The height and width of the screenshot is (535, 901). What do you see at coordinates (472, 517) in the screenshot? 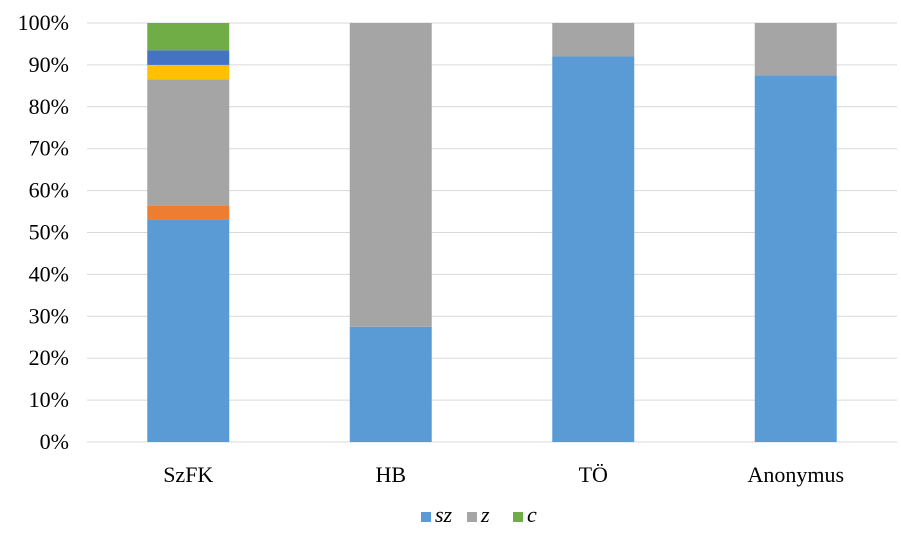
I see `legend-swatch-z` at bounding box center [472, 517].